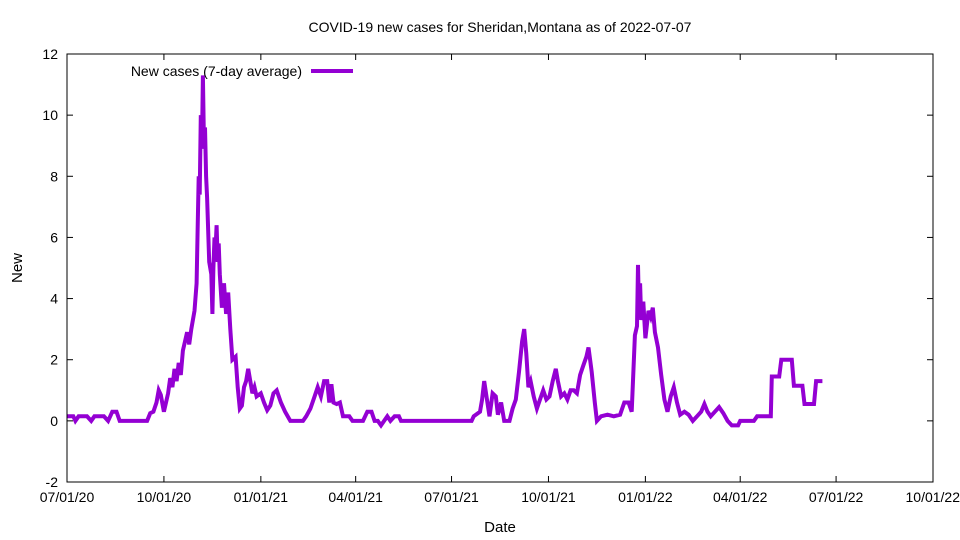 The width and height of the screenshot is (960, 540). What do you see at coordinates (740, 497) in the screenshot?
I see `x-tick-label: 04/01/22` at bounding box center [740, 497].